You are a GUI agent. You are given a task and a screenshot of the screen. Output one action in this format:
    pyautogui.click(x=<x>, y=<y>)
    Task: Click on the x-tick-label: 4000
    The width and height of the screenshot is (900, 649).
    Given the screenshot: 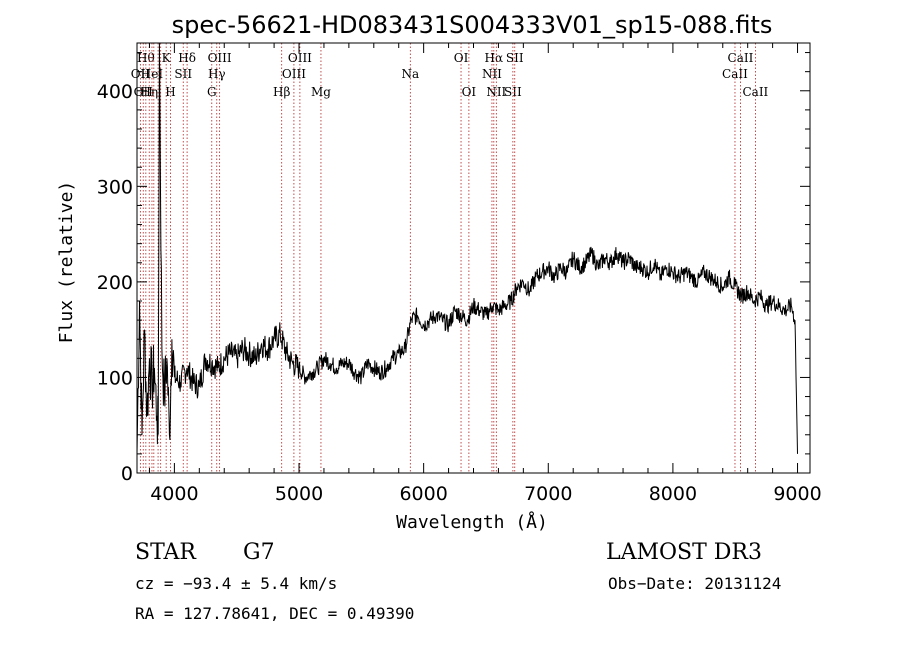 What is the action you would take?
    pyautogui.click(x=174, y=494)
    